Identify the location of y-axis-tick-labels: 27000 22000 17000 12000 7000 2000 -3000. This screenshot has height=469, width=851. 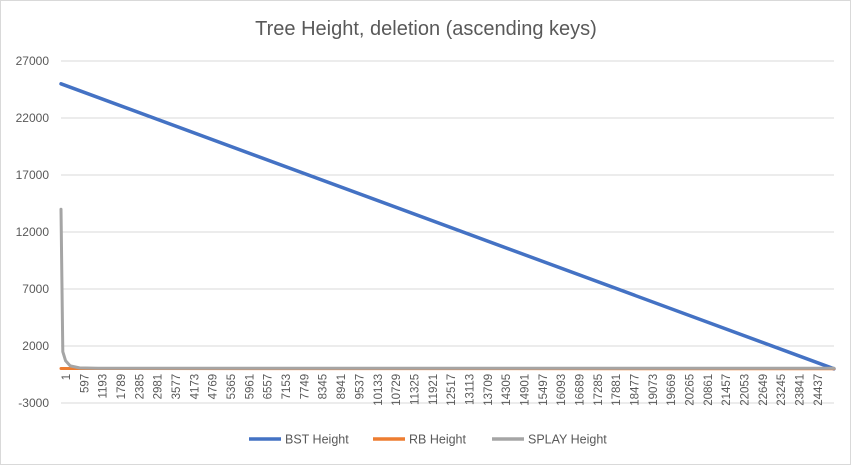
(33, 232).